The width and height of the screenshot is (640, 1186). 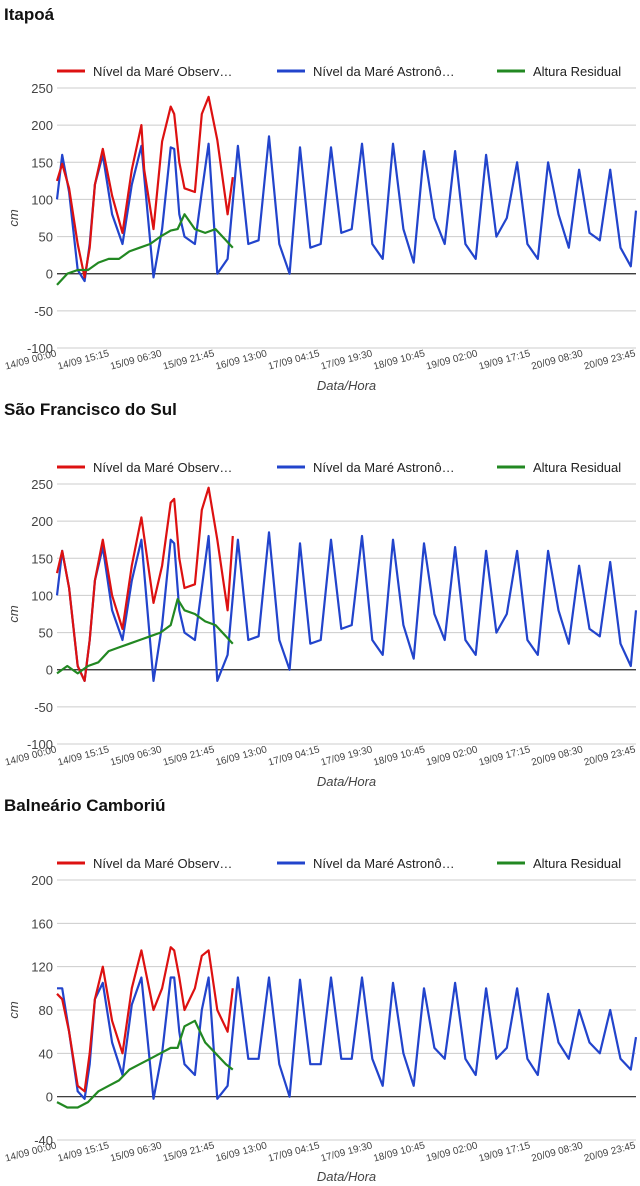 What do you see at coordinates (42, 967) in the screenshot?
I see `y-tick-label: 120` at bounding box center [42, 967].